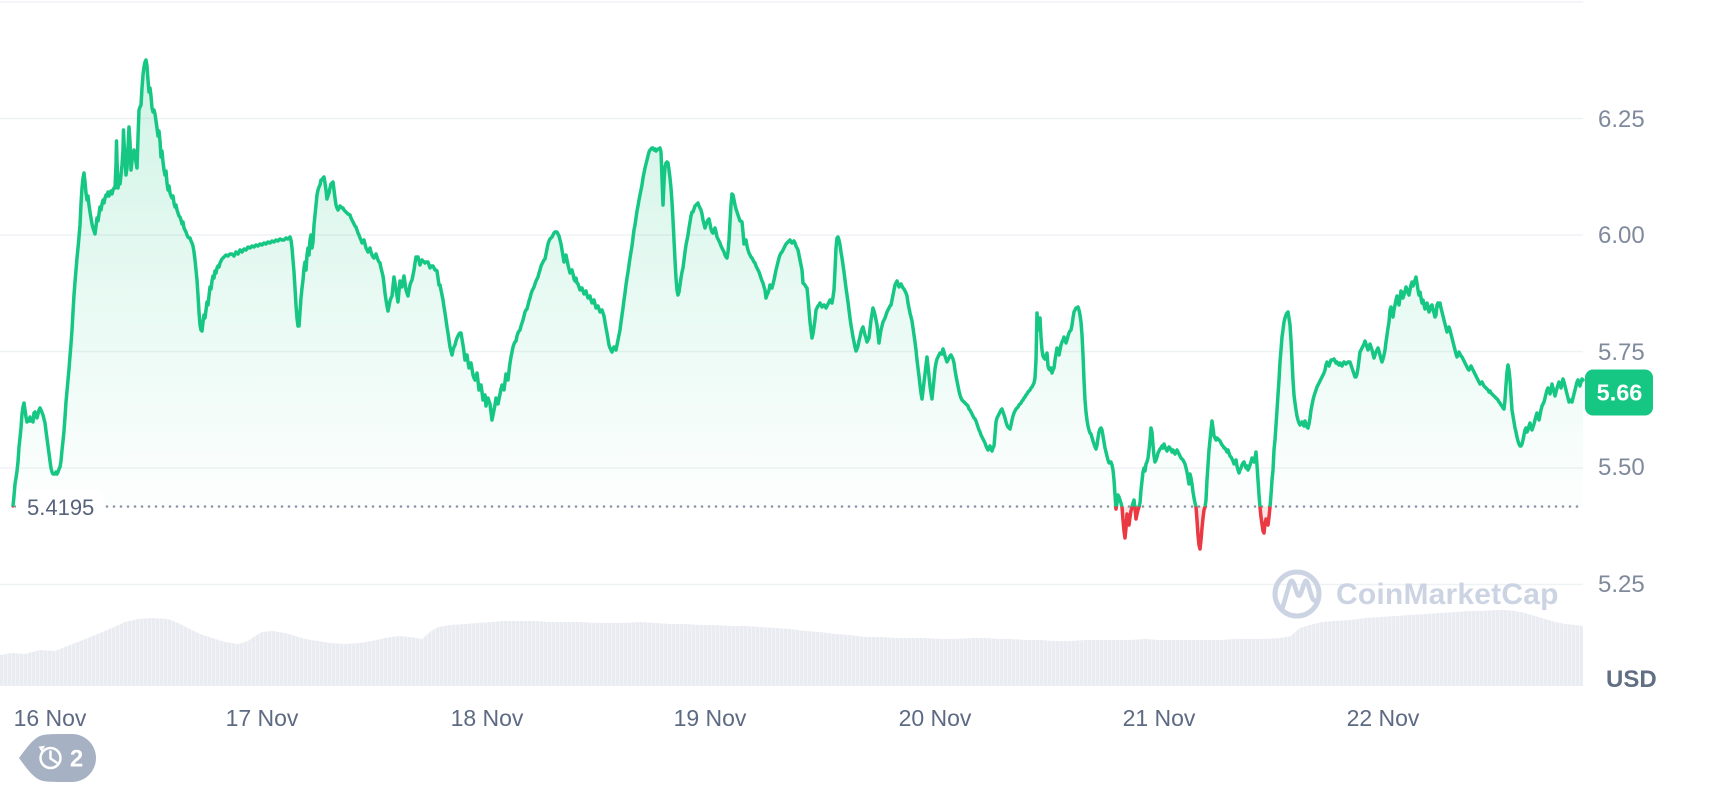 Image resolution: width=1727 pixels, height=796 pixels. Describe the element at coordinates (50, 718) in the screenshot. I see `svg-text: 16 Nov` at that location.